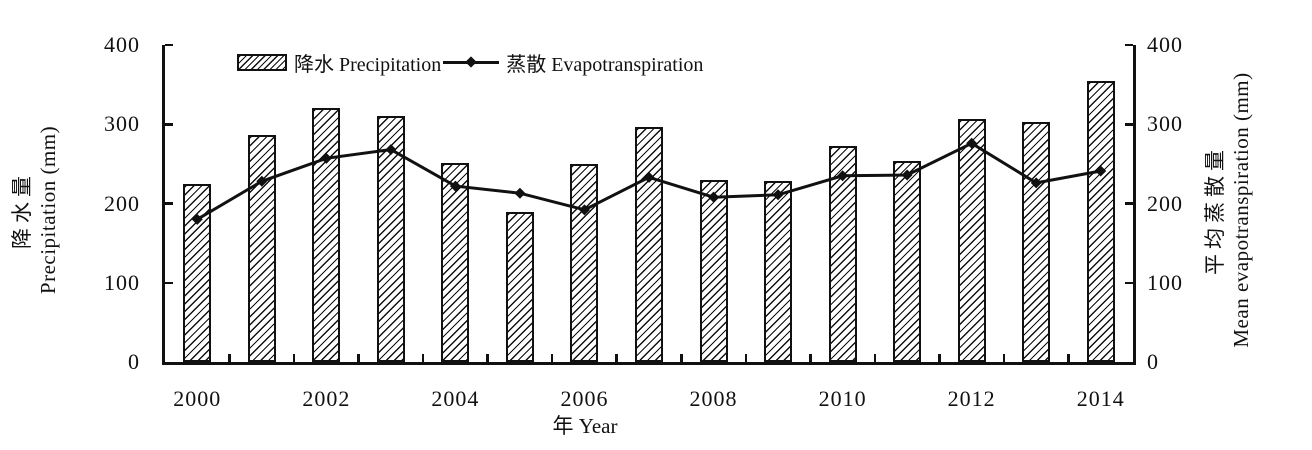 The image size is (1312, 450). What do you see at coordinates (907, 261) in the screenshot?
I see `precipitation-bar-2011` at bounding box center [907, 261].